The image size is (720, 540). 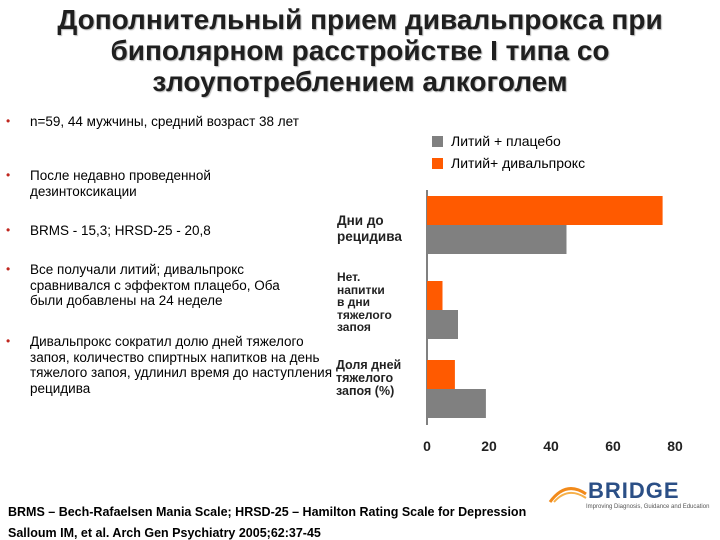 I want to click on logo-word: BRIDGE, so click(x=634, y=490).